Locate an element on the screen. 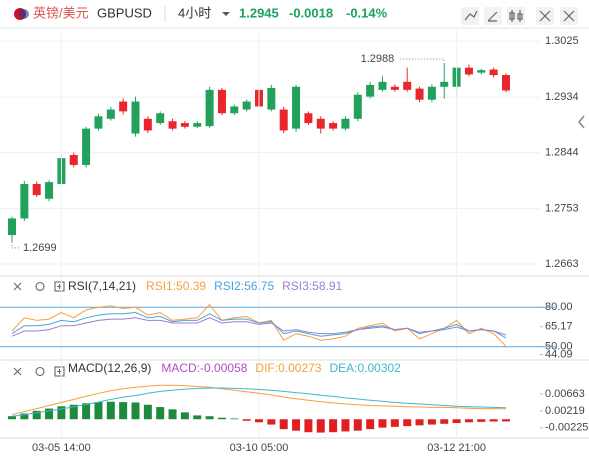  legend-entry: MACD:-0.00058 is located at coordinates (204, 368).